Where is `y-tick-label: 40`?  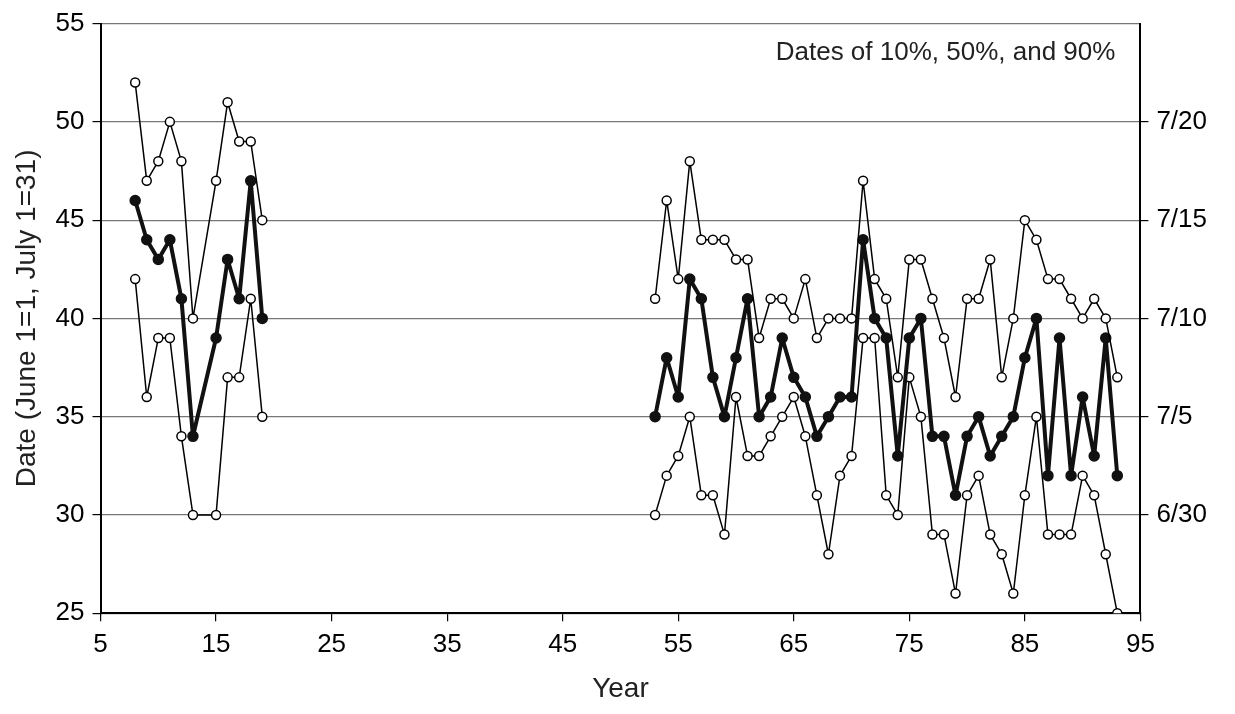
y-tick-label: 40 is located at coordinates (70, 316).